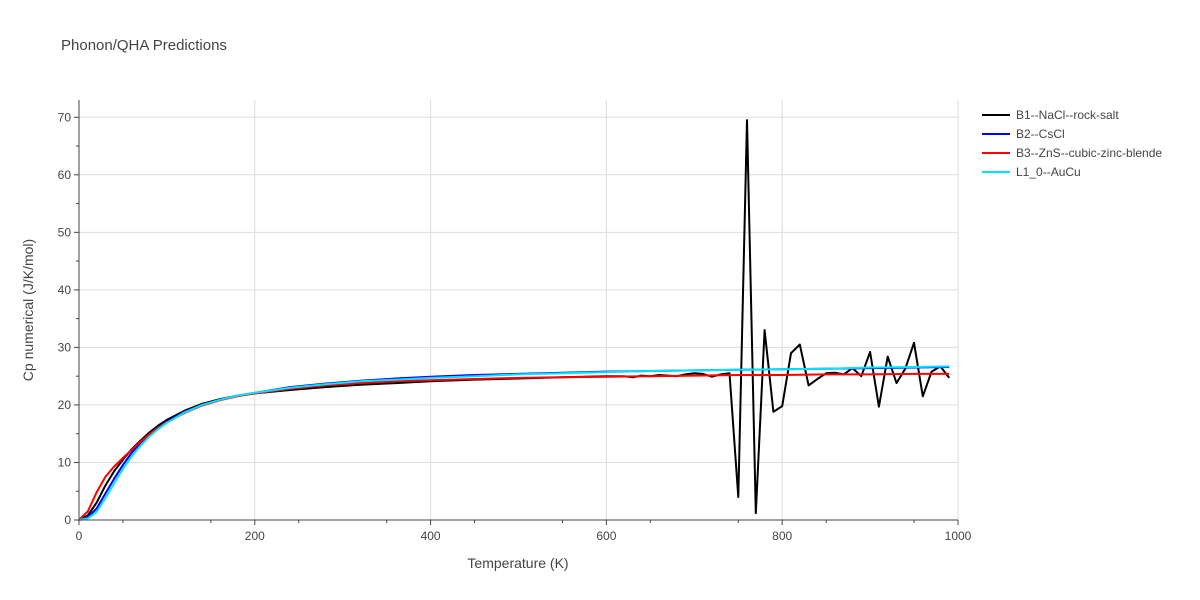 This screenshot has width=1200, height=600. Describe the element at coordinates (144, 45) in the screenshot. I see `chart-title: Phonon/QHA Predictions` at that location.